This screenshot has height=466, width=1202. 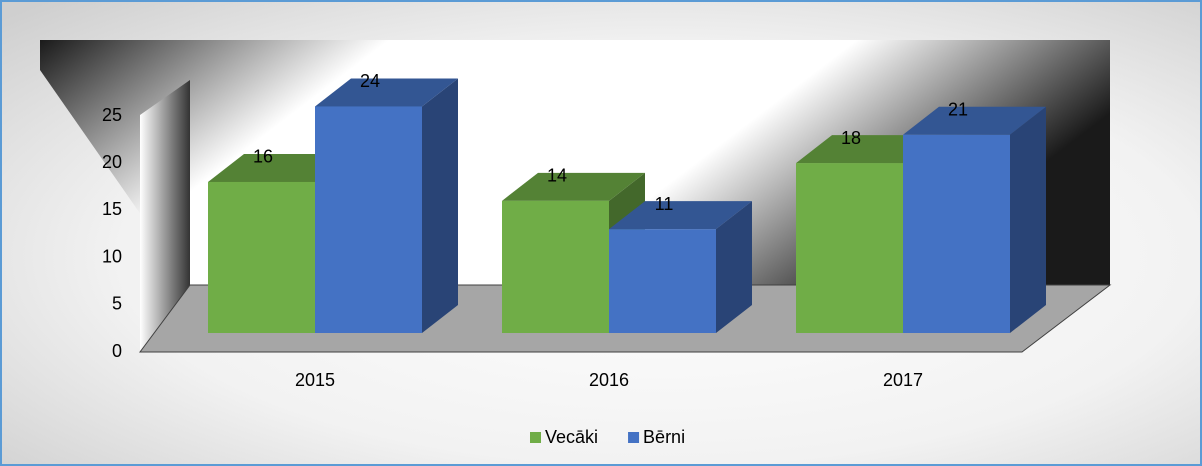 What do you see at coordinates (664, 437) in the screenshot?
I see `legend-label: Bērni` at bounding box center [664, 437].